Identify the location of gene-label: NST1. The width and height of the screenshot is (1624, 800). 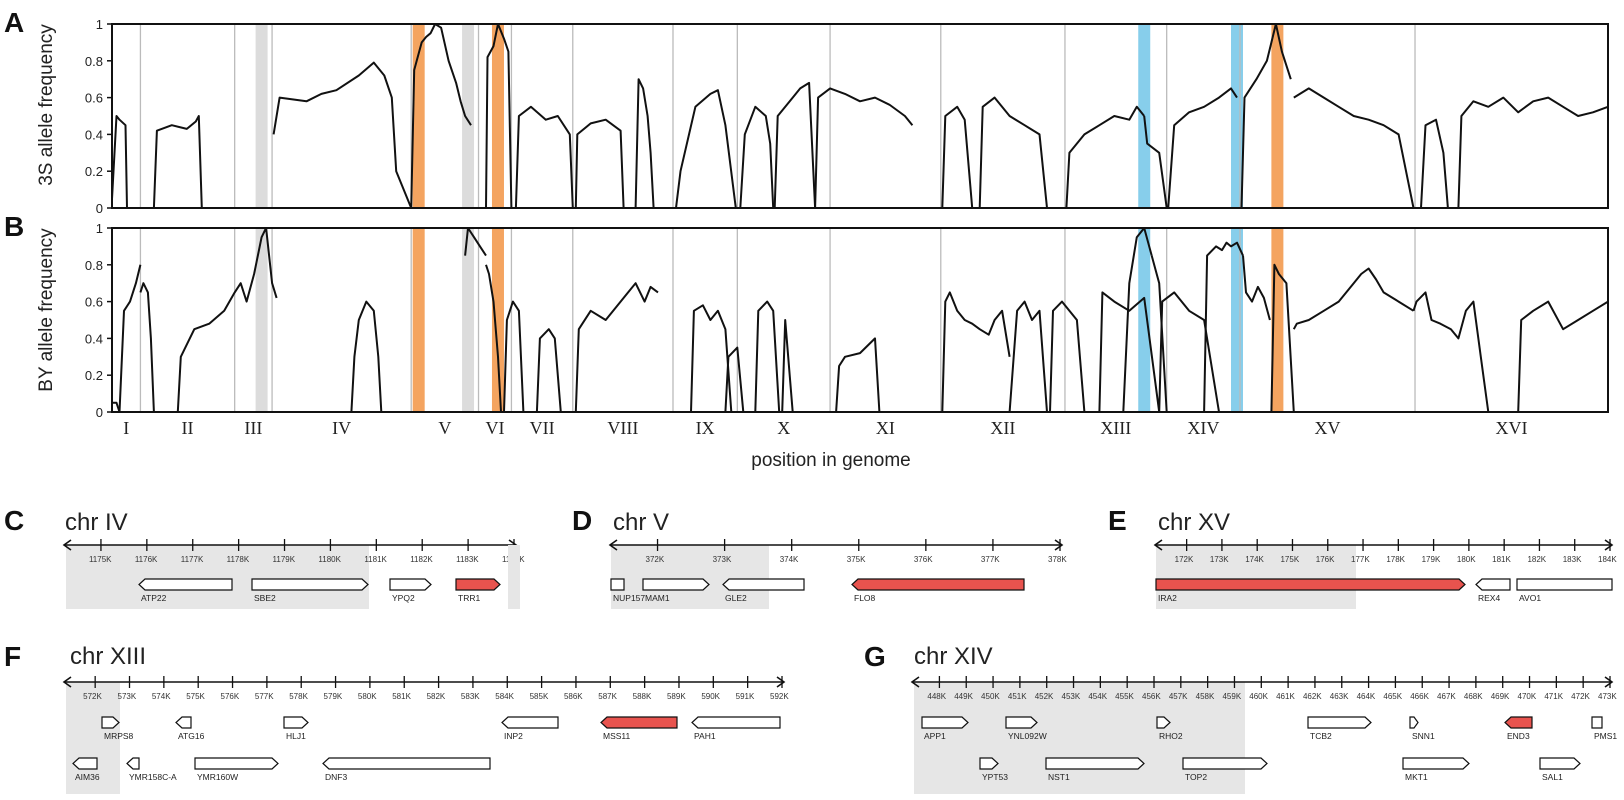
(1059, 777).